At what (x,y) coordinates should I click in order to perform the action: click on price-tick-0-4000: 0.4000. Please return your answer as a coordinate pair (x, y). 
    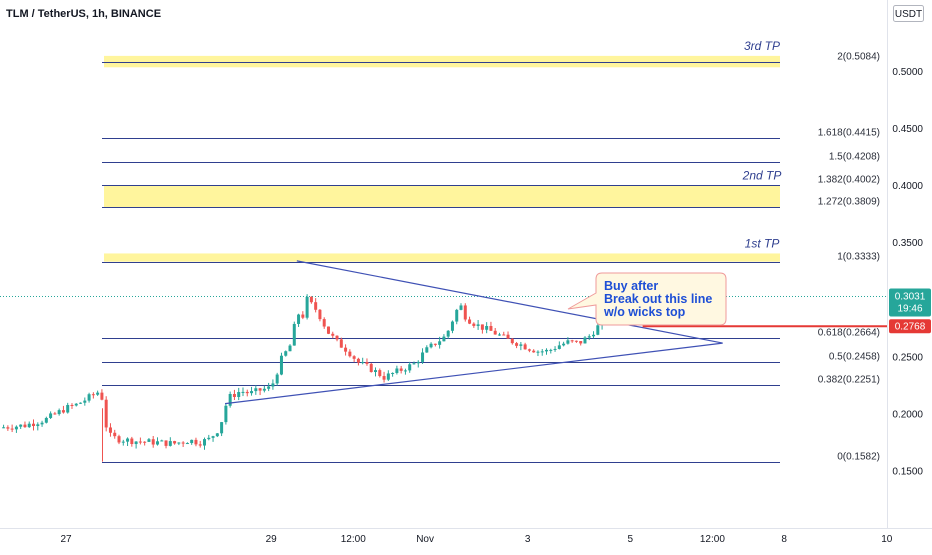
    Looking at the image, I should click on (907, 186).